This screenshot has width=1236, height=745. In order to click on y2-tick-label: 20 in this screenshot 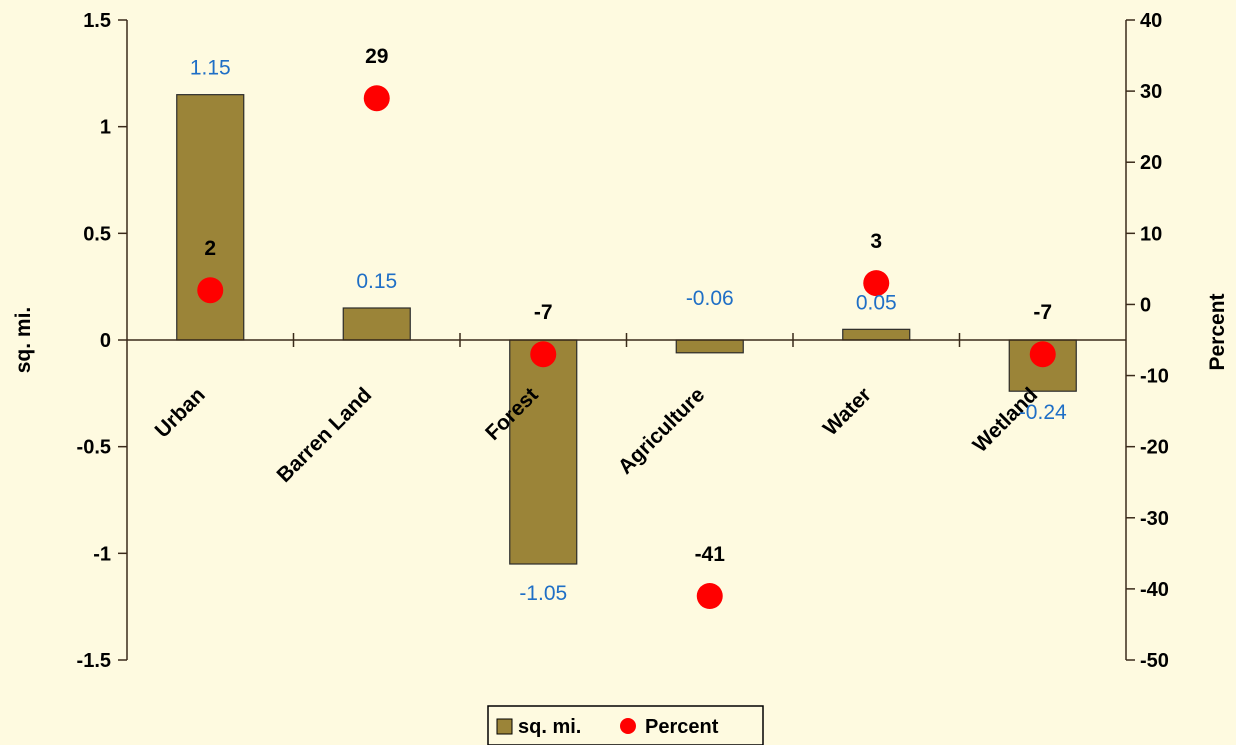, I will do `click(1151, 163)`.